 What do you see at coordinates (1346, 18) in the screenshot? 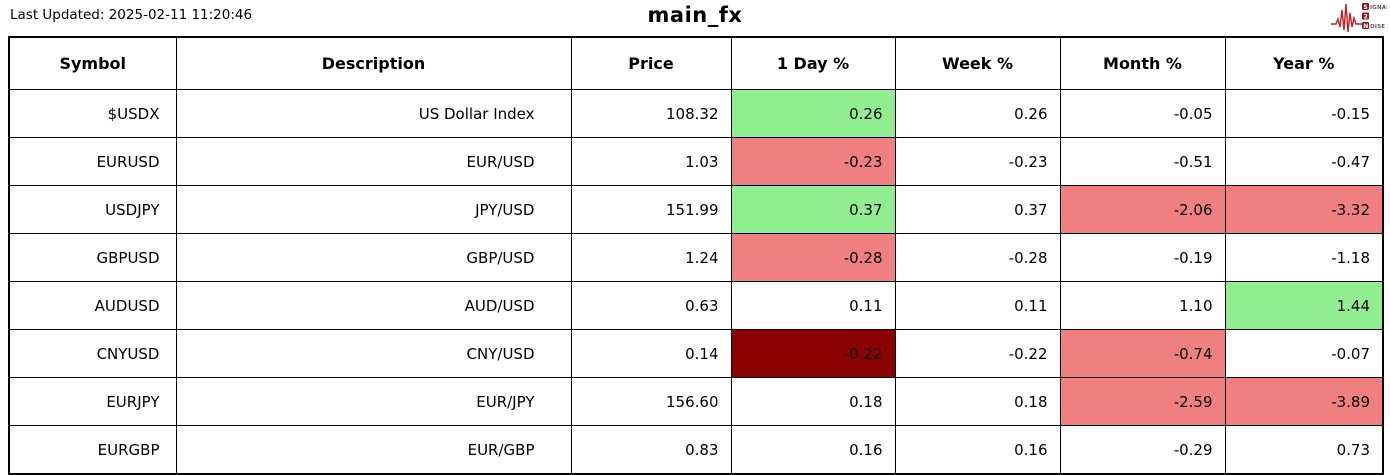
I see `waveform-icon` at bounding box center [1346, 18].